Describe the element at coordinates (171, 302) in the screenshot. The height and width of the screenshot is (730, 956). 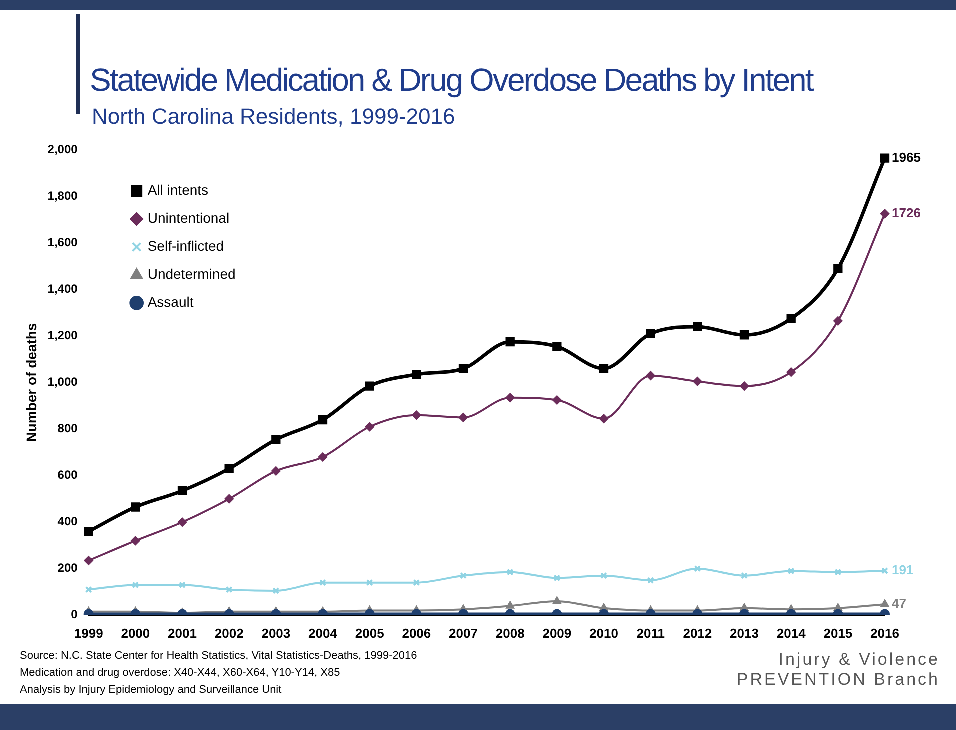
I see `legend-label: Assault` at that location.